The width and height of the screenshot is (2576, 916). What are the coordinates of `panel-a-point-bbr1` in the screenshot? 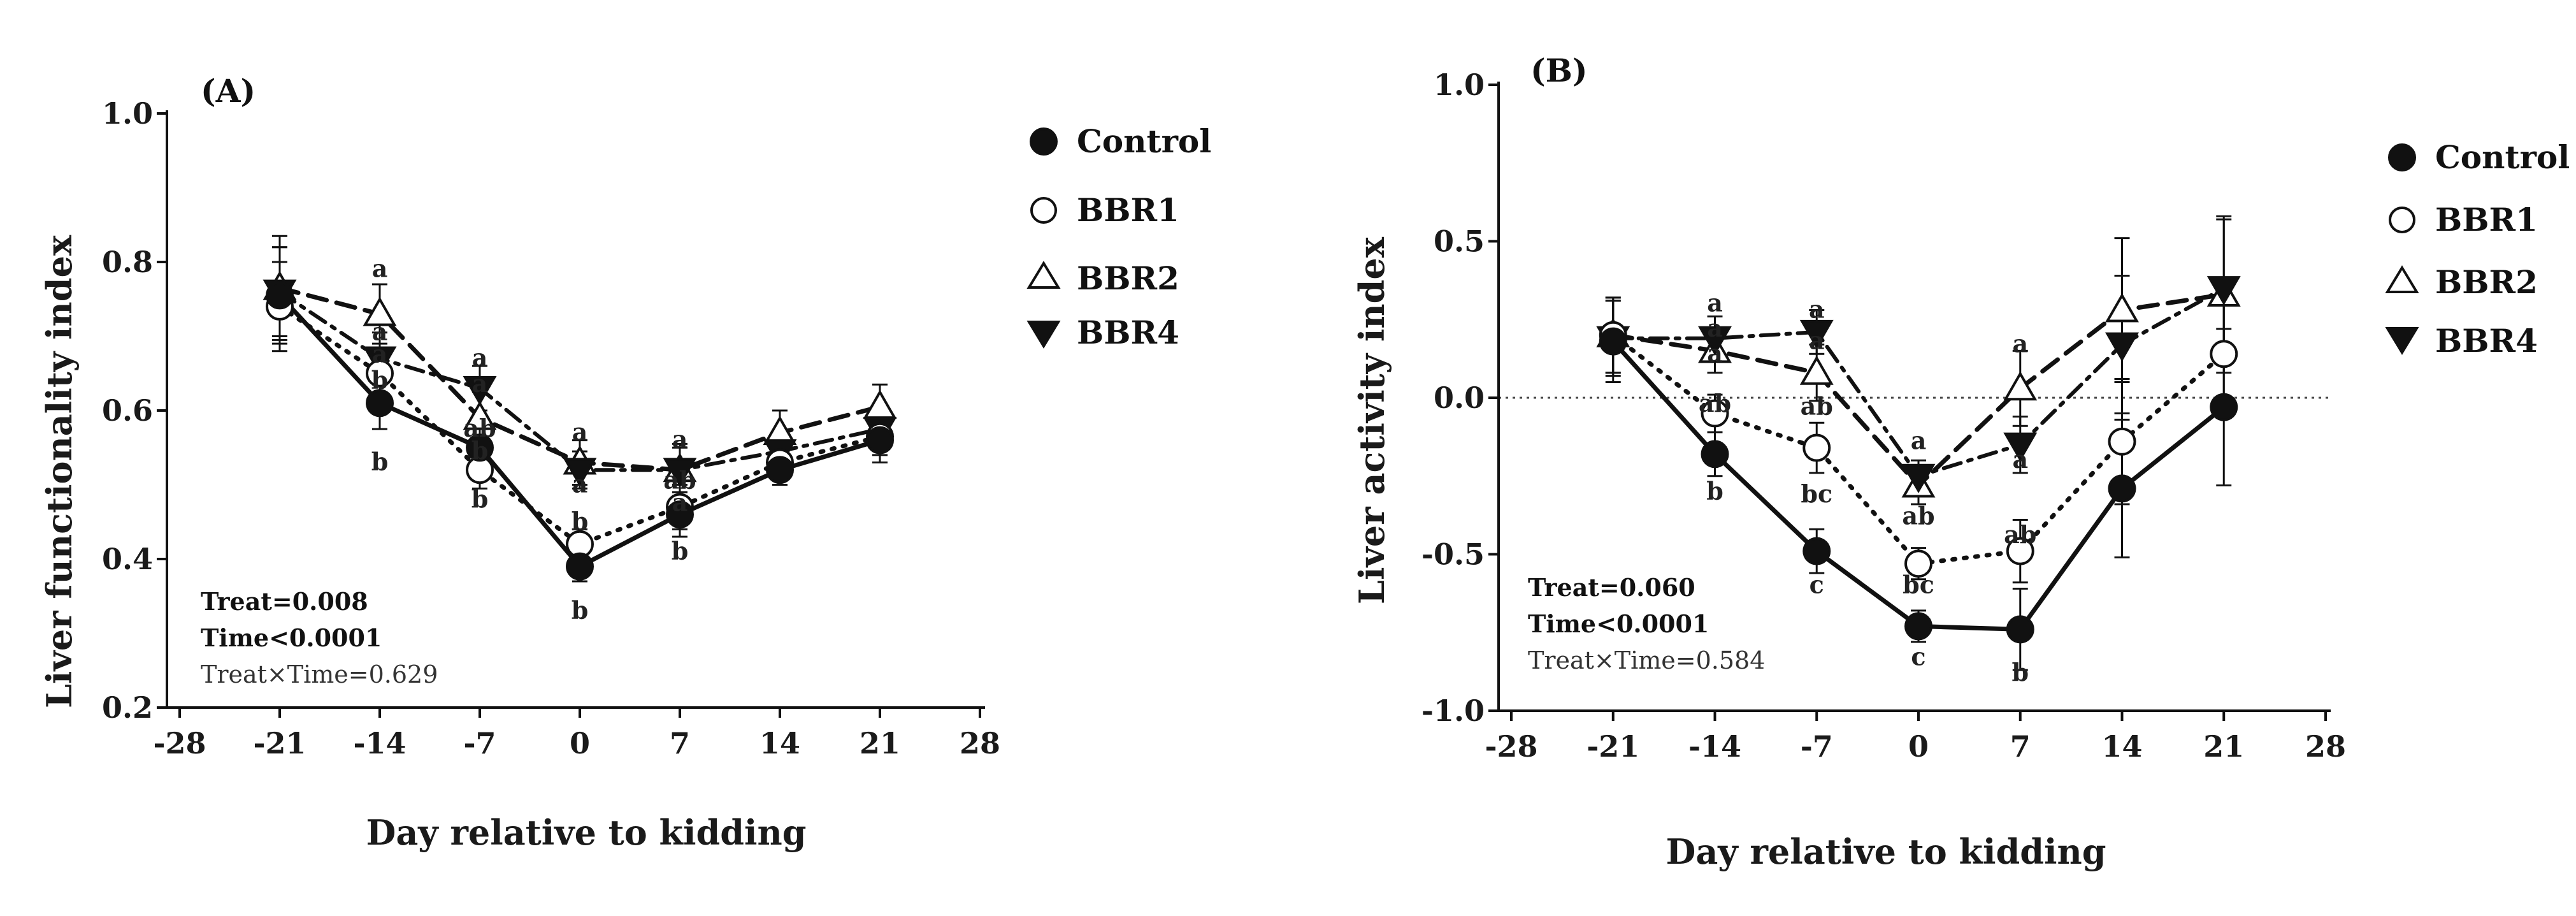 It's located at (380, 373).